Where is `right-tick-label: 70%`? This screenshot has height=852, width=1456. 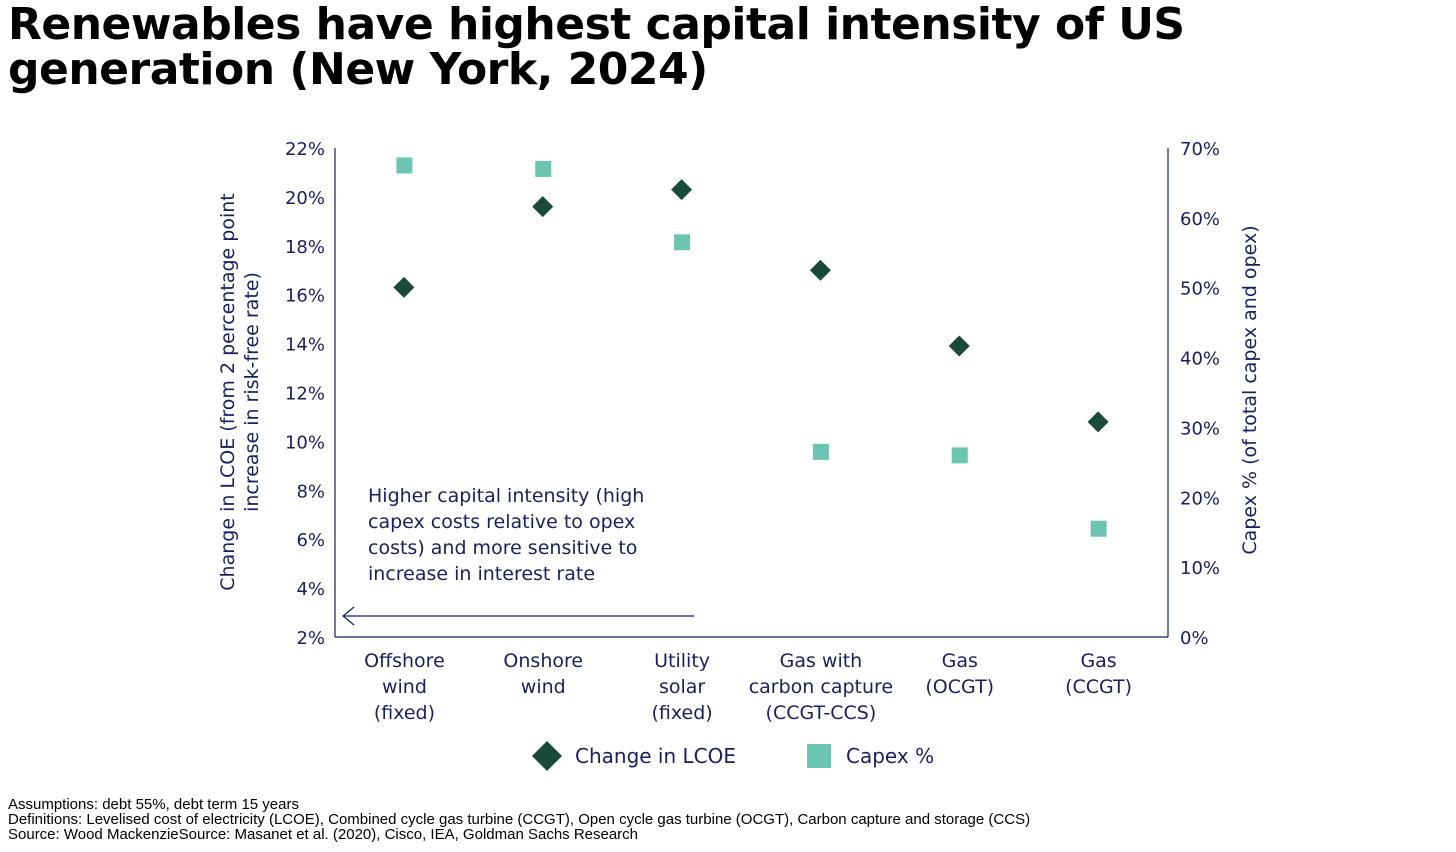
right-tick-label: 70% is located at coordinates (1200, 149).